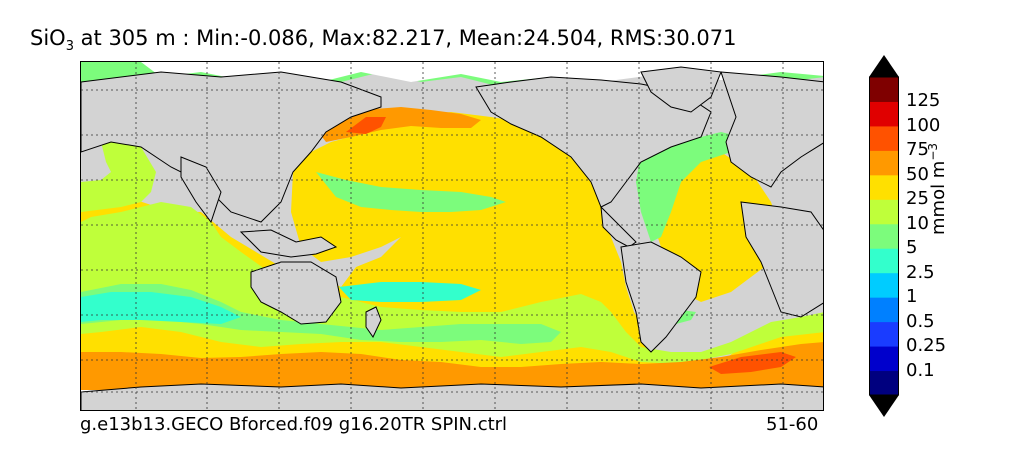  I want to click on colorbar-tick-label: 2.5, so click(920, 272).